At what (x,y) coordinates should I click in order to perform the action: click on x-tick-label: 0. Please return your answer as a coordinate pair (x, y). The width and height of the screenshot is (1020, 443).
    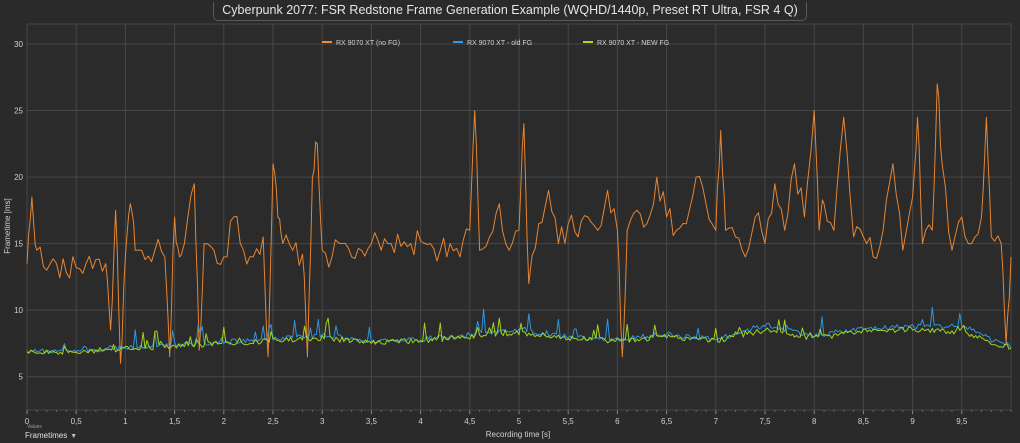
    Looking at the image, I should click on (27, 421).